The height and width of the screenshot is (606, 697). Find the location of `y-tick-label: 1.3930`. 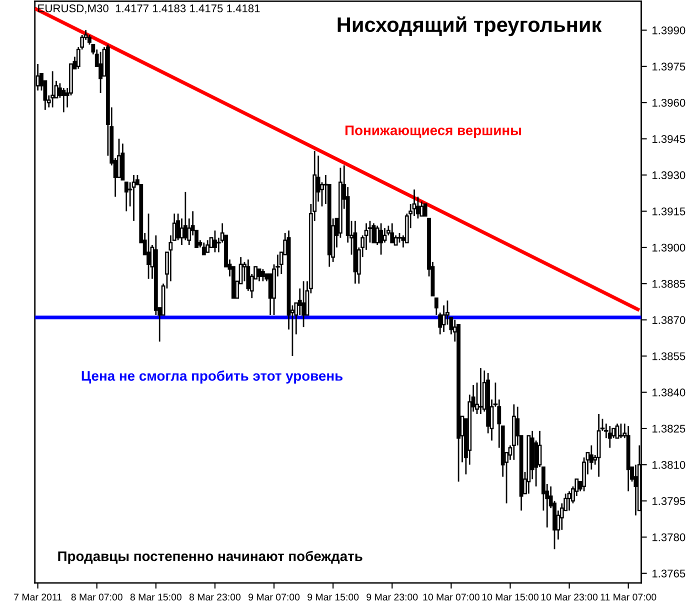

y-tick-label: 1.3930 is located at coordinates (669, 175).